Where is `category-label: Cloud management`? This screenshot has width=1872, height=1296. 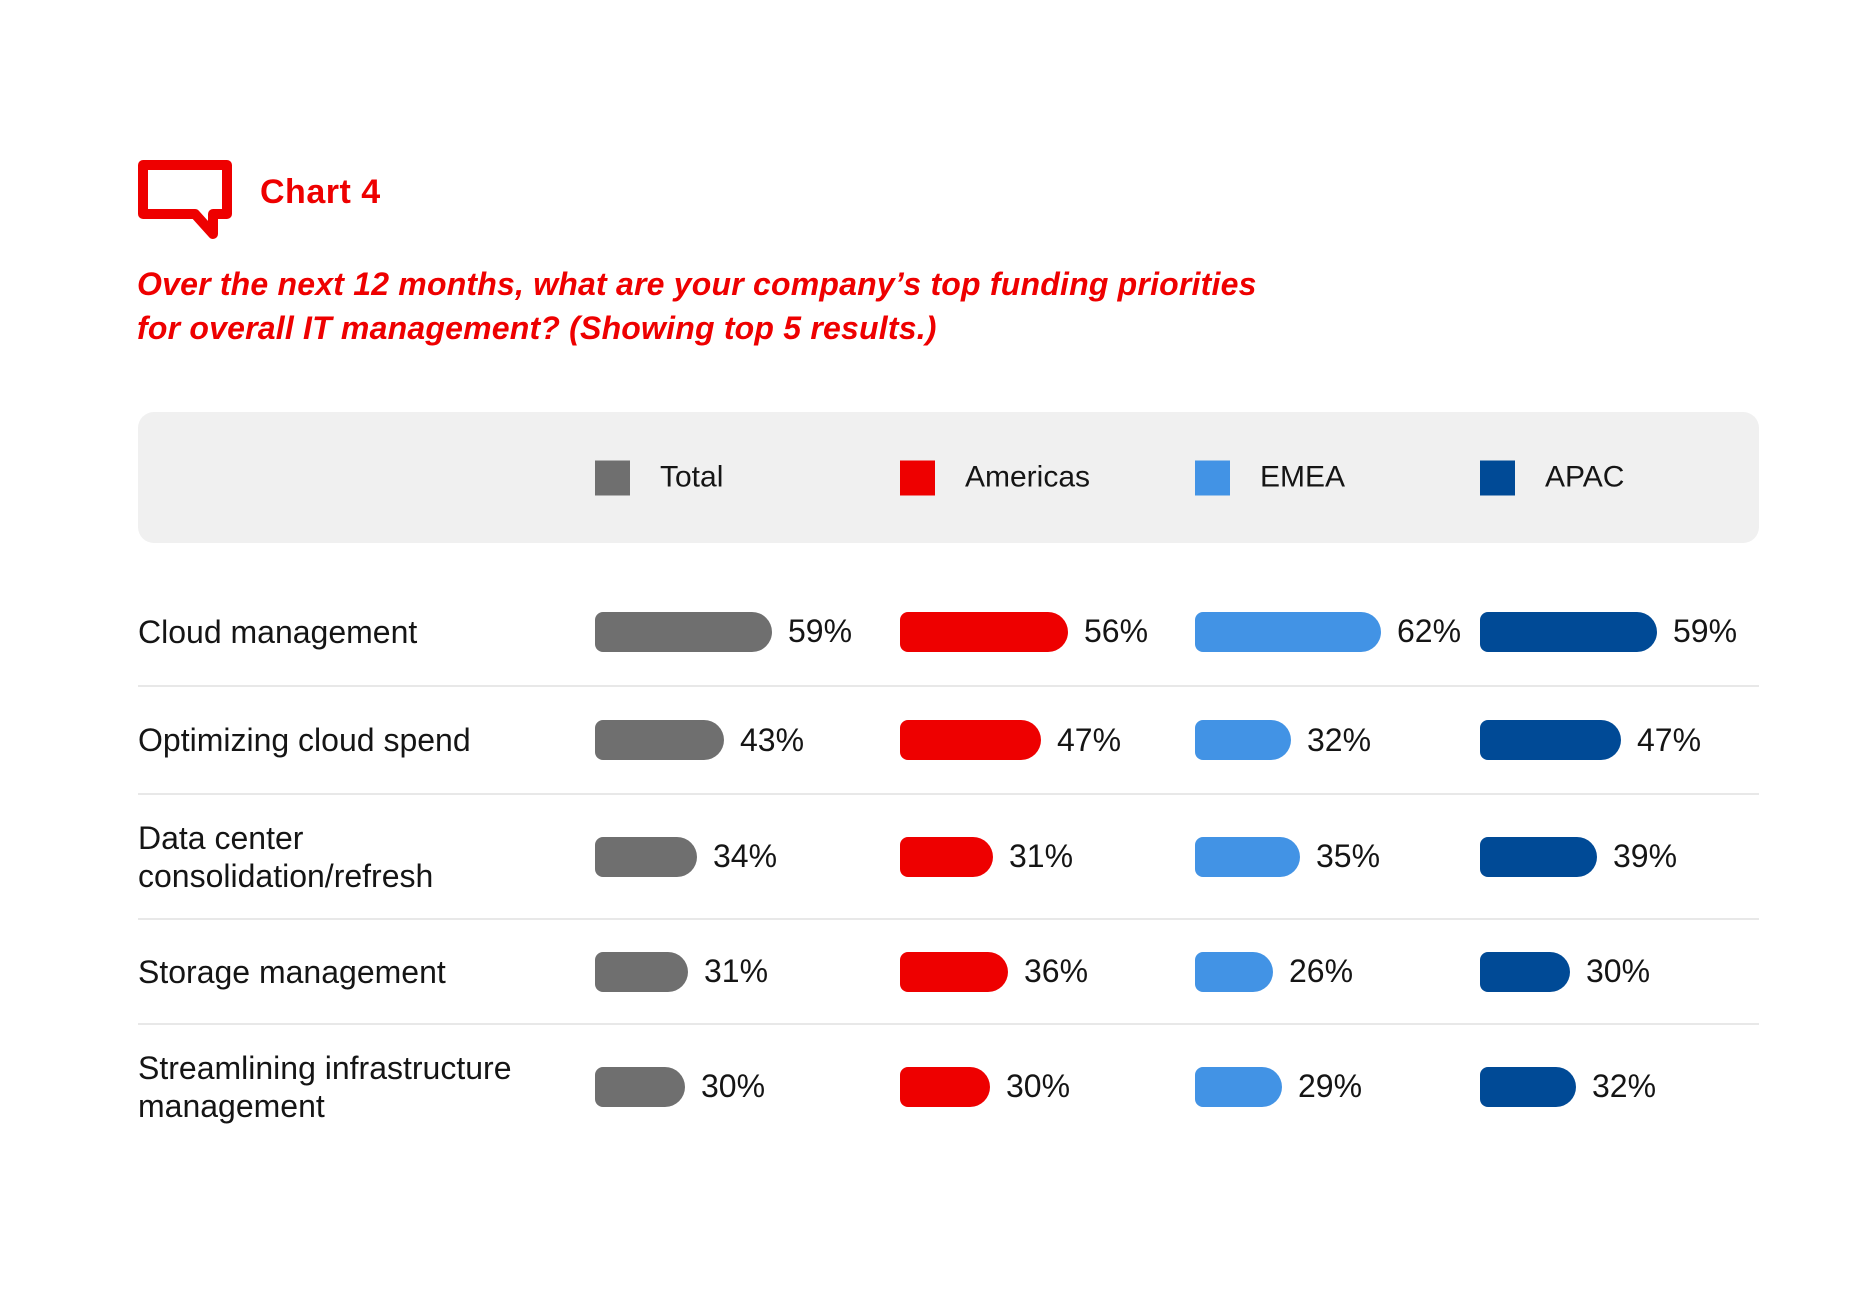
category-label: Cloud management is located at coordinates (278, 631).